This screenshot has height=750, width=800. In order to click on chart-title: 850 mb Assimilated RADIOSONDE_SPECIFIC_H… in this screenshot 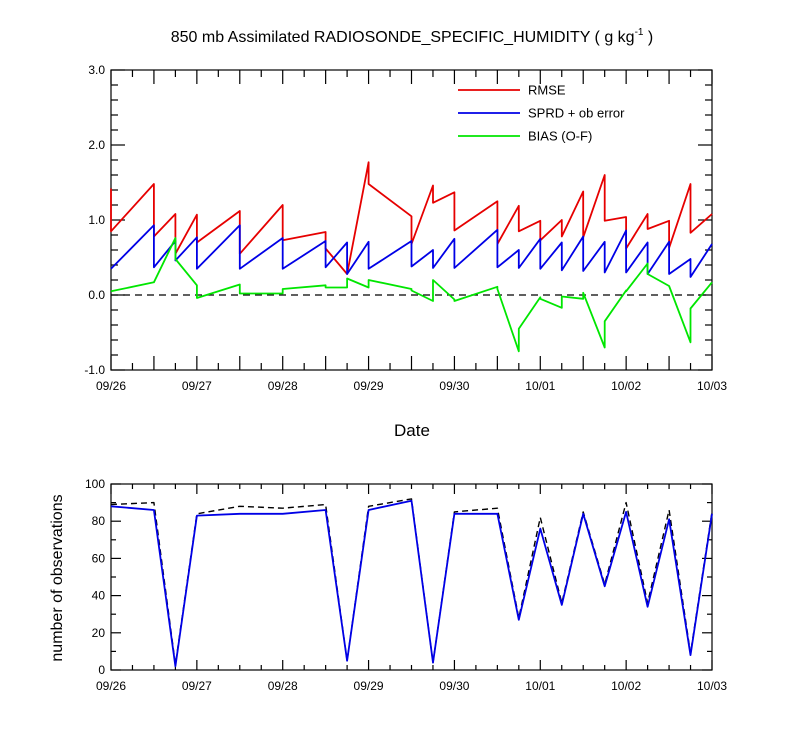, I will do `click(412, 36)`.